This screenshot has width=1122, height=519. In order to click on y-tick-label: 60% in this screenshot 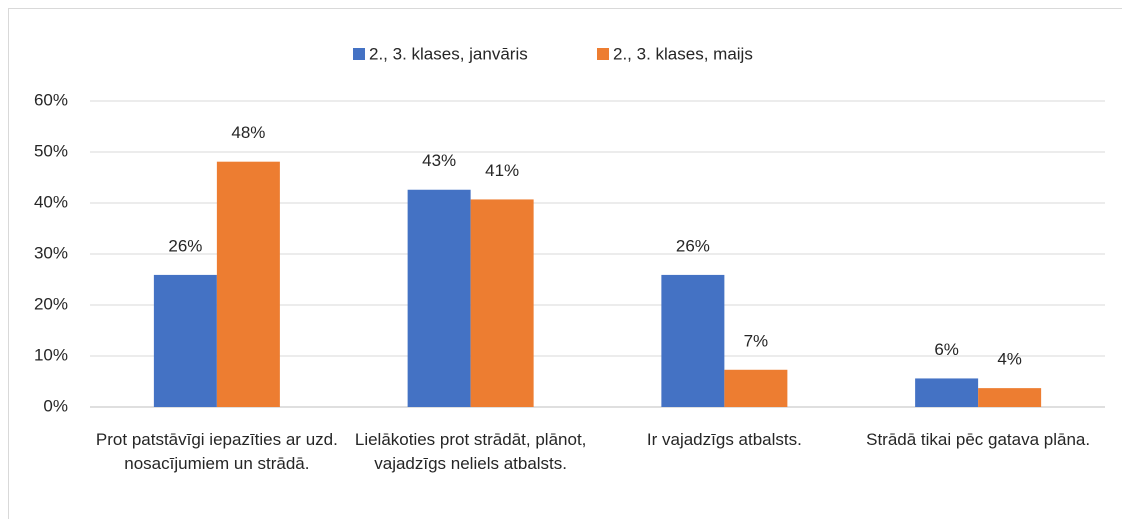, I will do `click(51, 99)`.